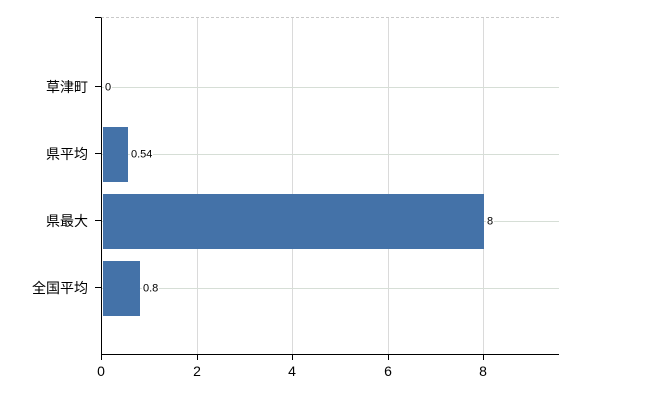  I want to click on x-tick-label: 6, so click(388, 371).